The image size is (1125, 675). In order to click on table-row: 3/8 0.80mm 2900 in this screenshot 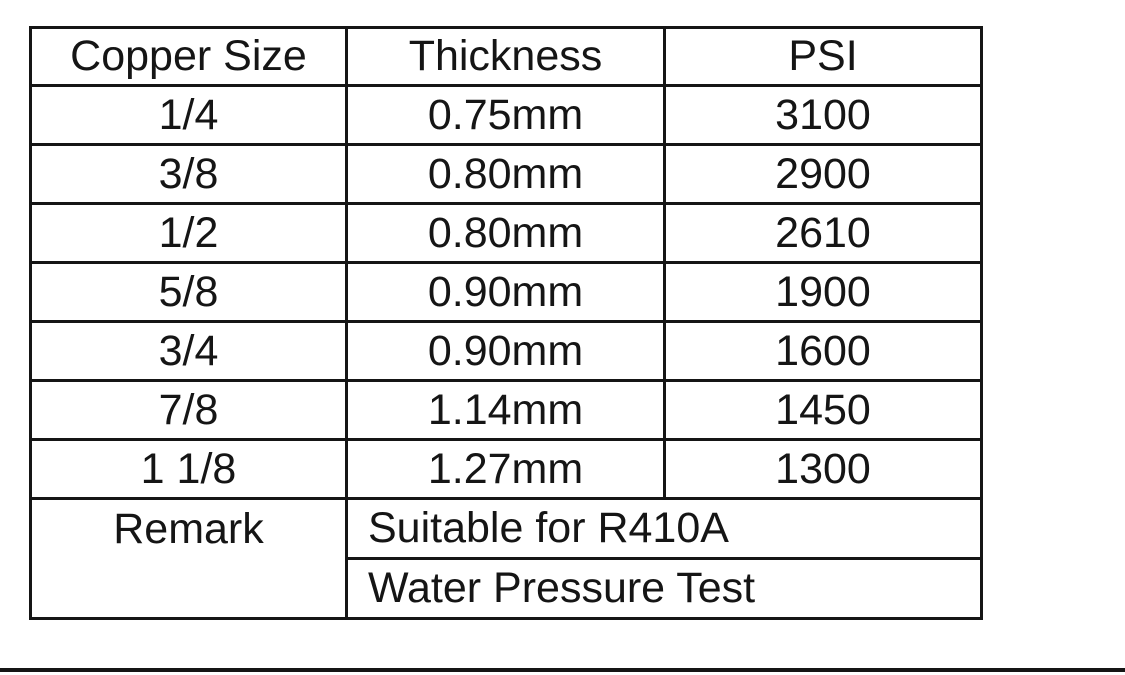, I will do `click(506, 174)`.